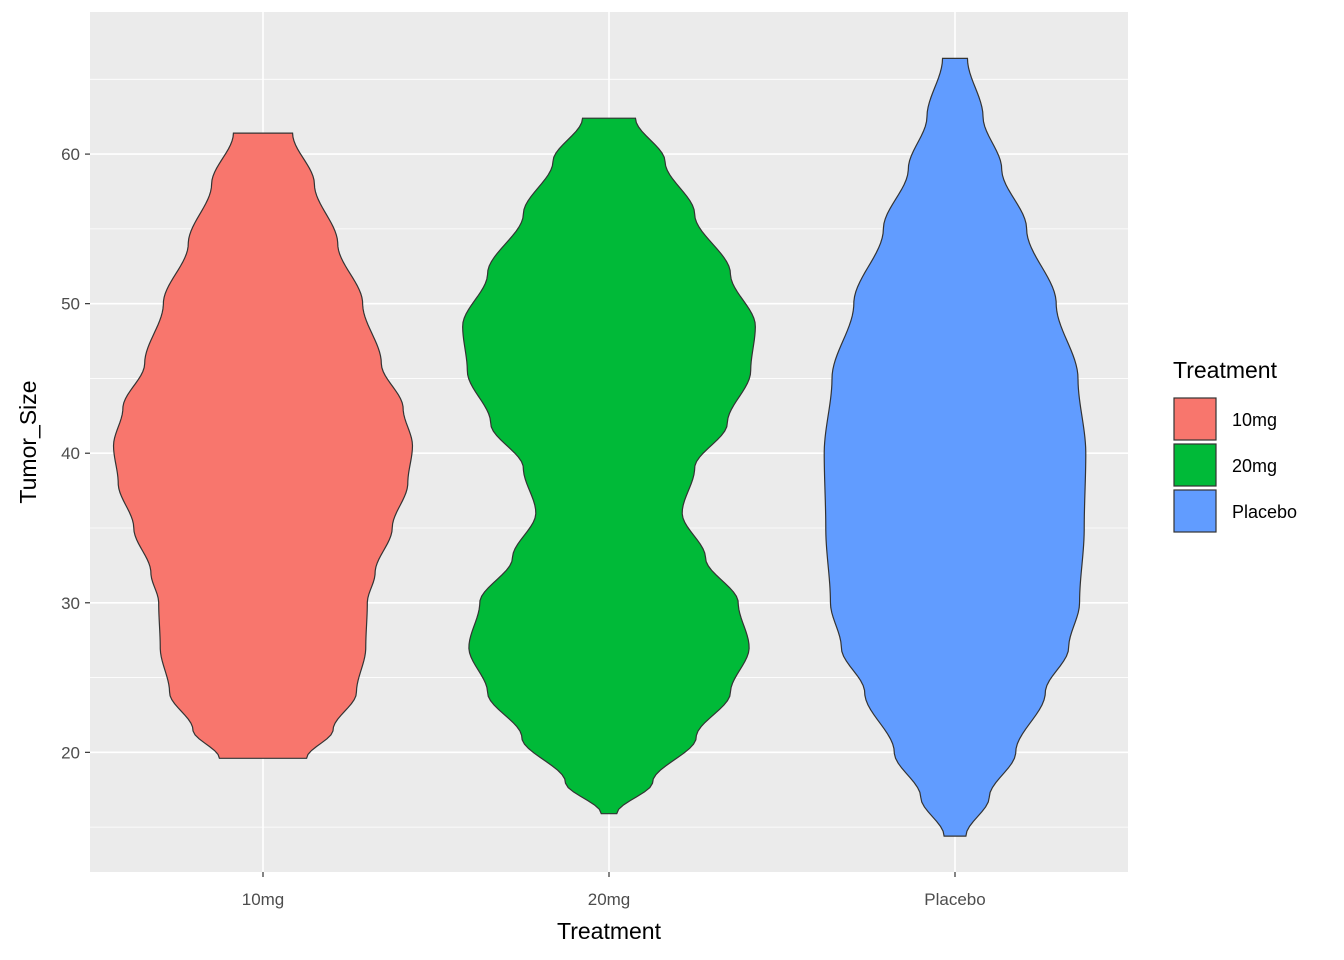 The image size is (1344, 960). I want to click on y-tick-label: 20, so click(70, 752).